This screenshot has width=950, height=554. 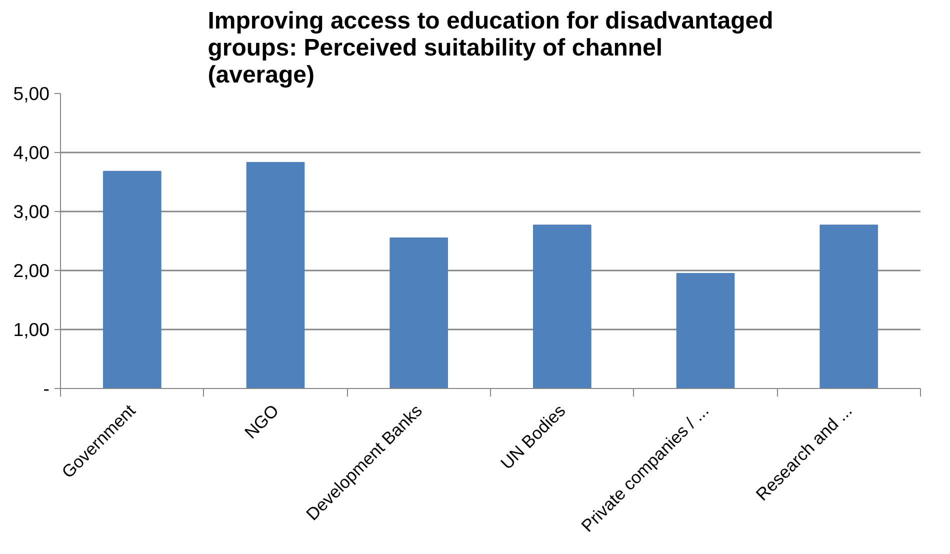 What do you see at coordinates (491, 48) in the screenshot?
I see `chart-title: Improving access to education for disadvantaged groups: Perceived suitability of channel (average)` at bounding box center [491, 48].